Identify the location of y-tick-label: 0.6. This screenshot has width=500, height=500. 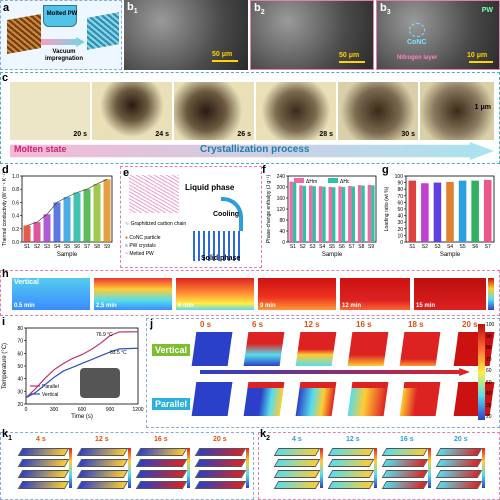
(15, 203).